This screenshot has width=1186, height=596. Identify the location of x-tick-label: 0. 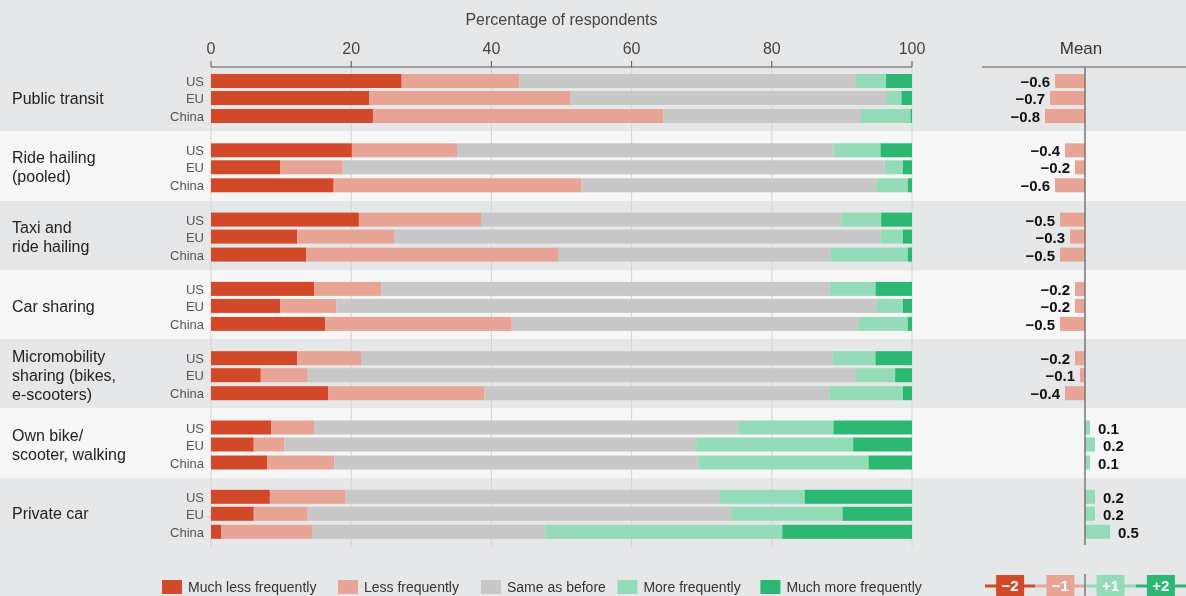
(211, 48).